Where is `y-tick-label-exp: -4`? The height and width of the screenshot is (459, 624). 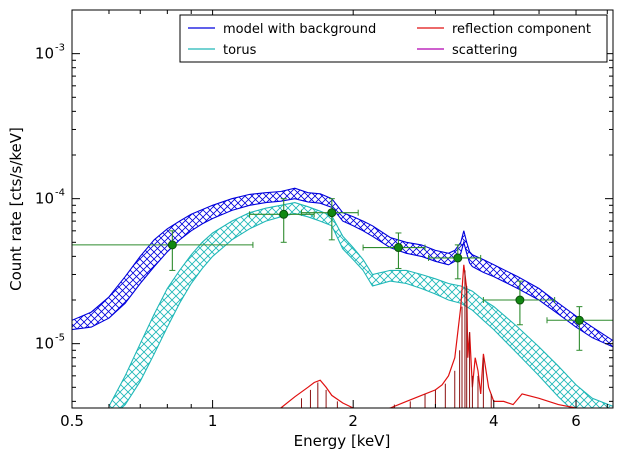 y-tick-label-exp: -4 is located at coordinates (60, 193).